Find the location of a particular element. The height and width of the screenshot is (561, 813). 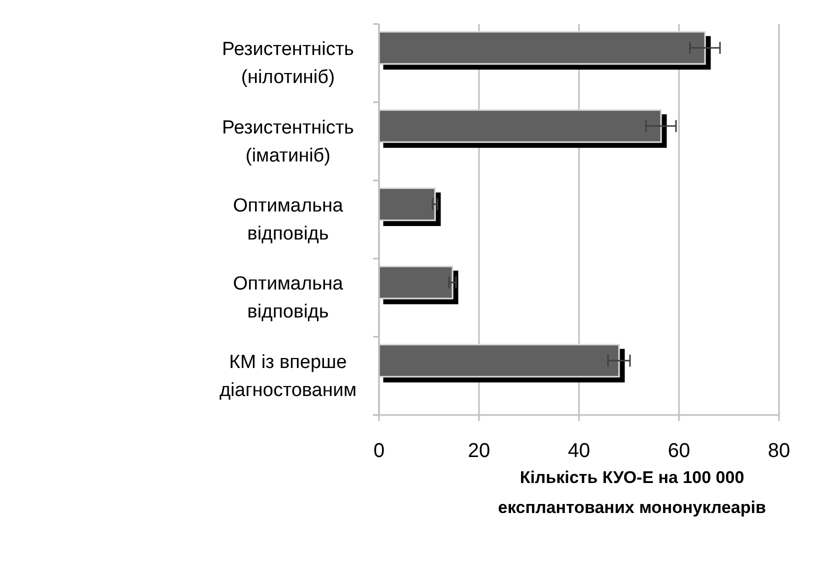

x-axis-title: Кількість КУО-Е на 100 000 експлантованих мононуклеарів is located at coordinates (632, 492).